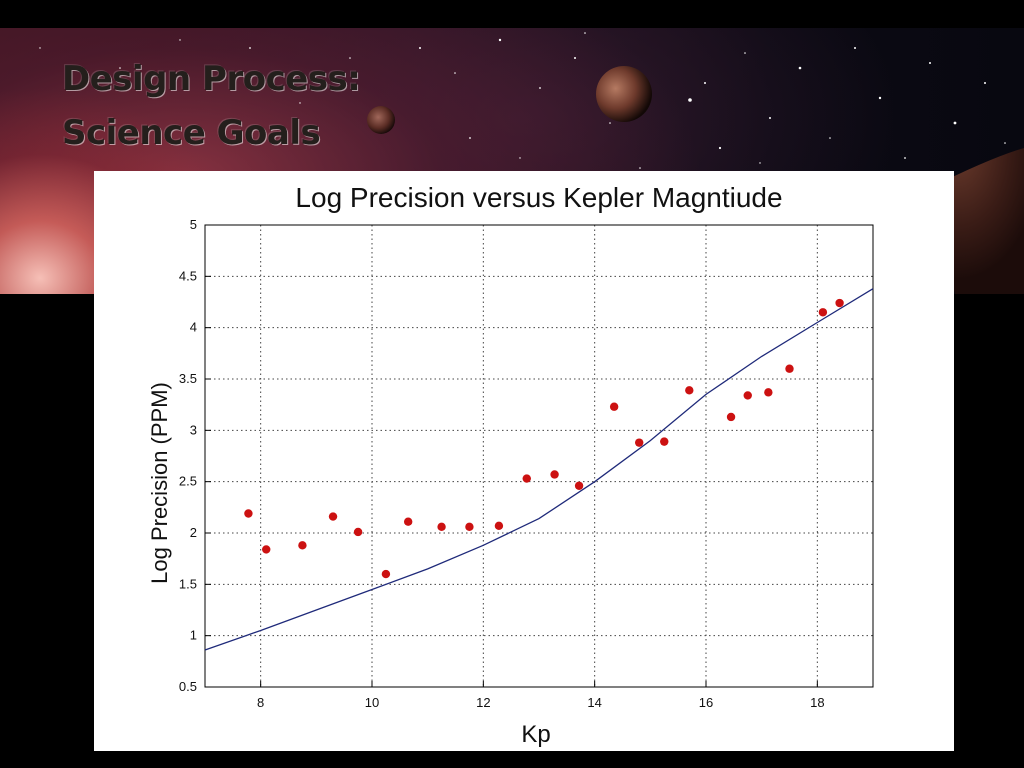 The width and height of the screenshot is (1024, 768). I want to click on slide-title: Design Process: Science Goals, so click(211, 106).